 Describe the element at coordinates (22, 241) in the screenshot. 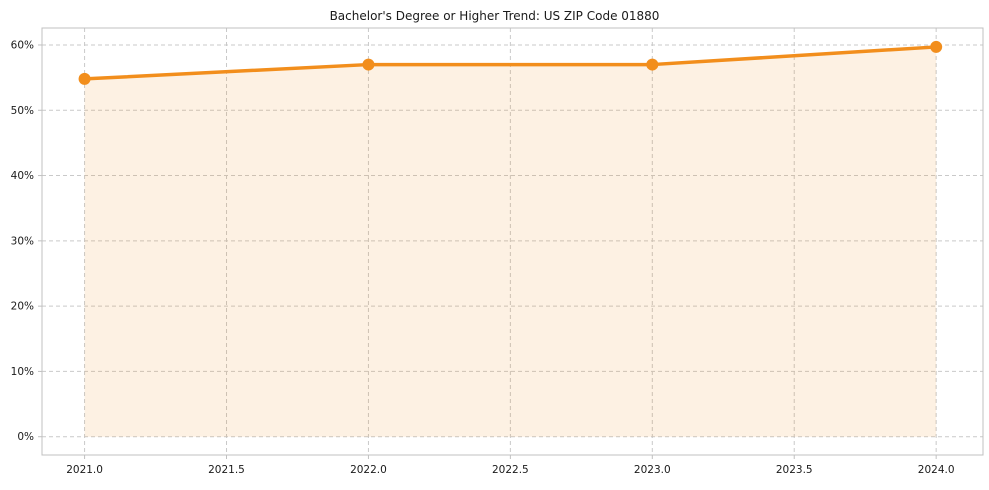

I see `y-tick-label: 30%` at that location.